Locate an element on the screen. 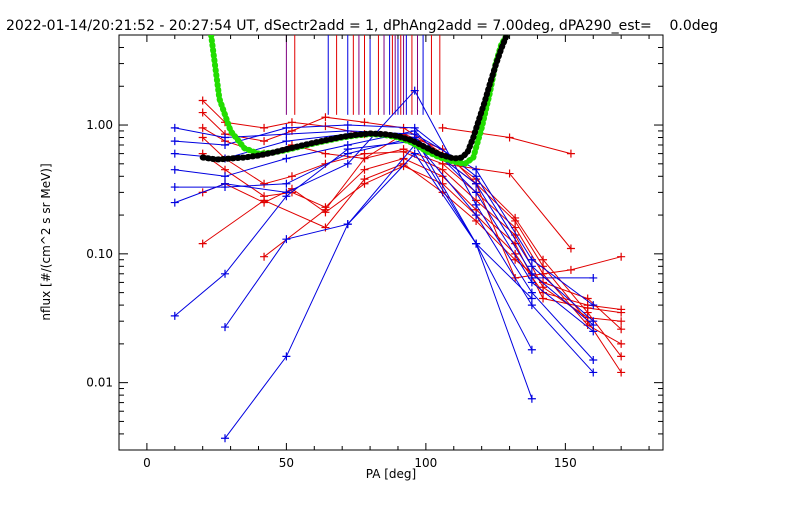  x-tick-label: 150 is located at coordinates (565, 463).